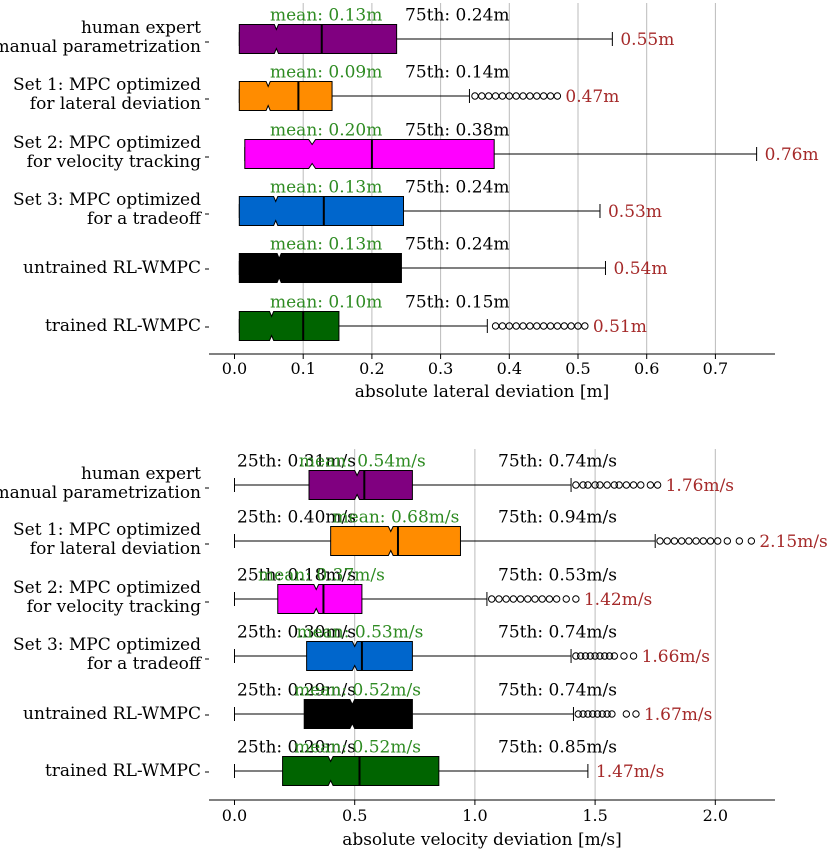  What do you see at coordinates (557, 576) in the screenshot?
I see `q3-label: 75th: 0.53m/s` at bounding box center [557, 576].